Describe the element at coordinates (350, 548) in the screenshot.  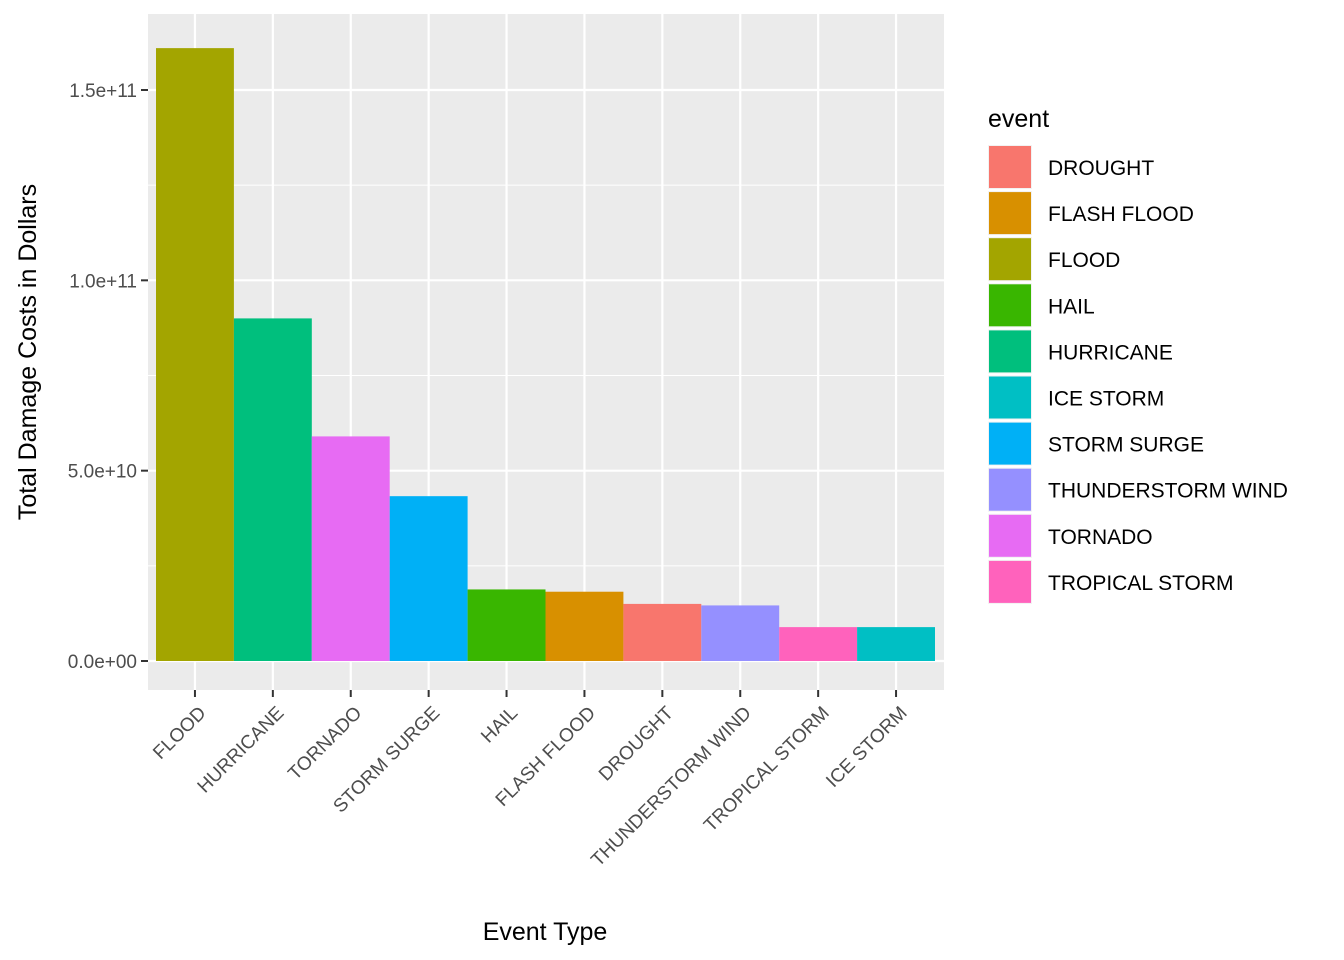
I see `bar-tornado` at that location.